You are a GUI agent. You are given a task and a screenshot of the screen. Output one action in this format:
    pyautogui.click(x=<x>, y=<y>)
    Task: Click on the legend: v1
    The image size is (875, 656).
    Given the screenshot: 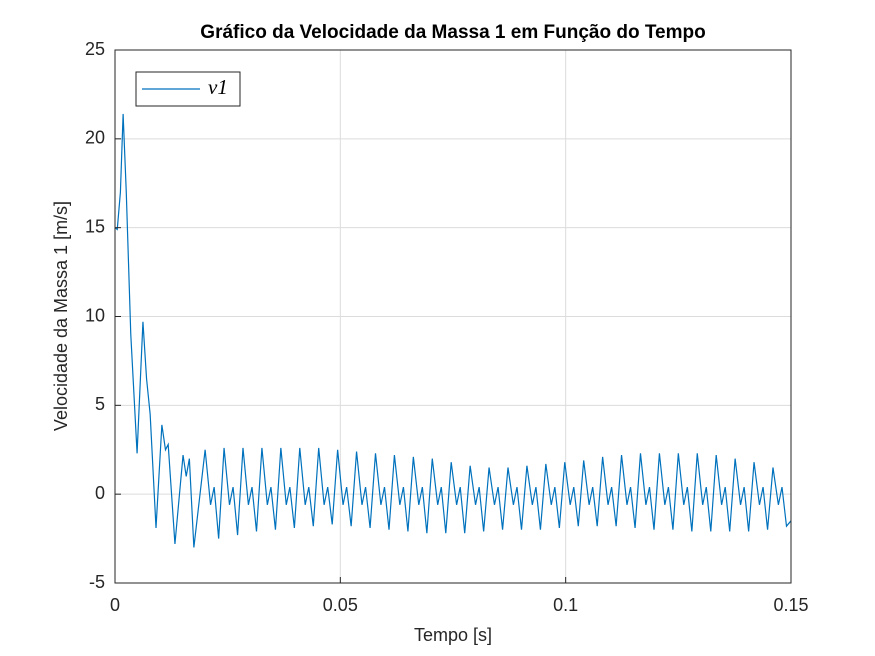 What is the action you would take?
    pyautogui.click(x=188, y=89)
    